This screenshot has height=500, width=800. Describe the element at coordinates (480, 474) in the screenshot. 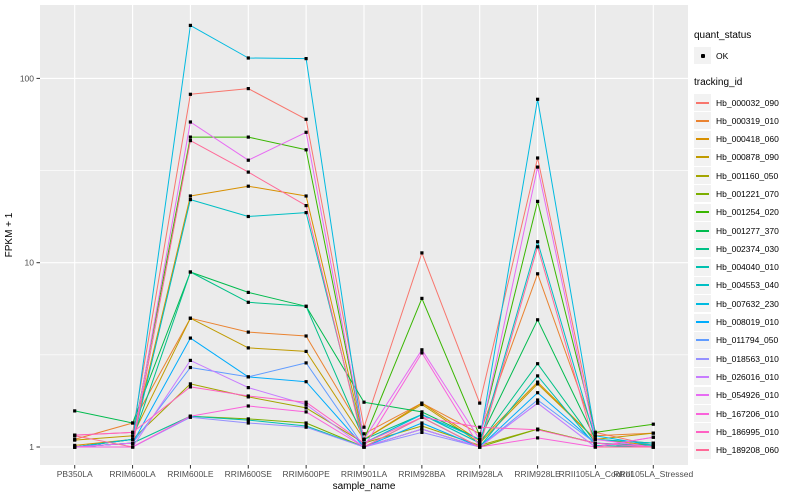

I see `x-tick-label: RRIM928LA` at that location.